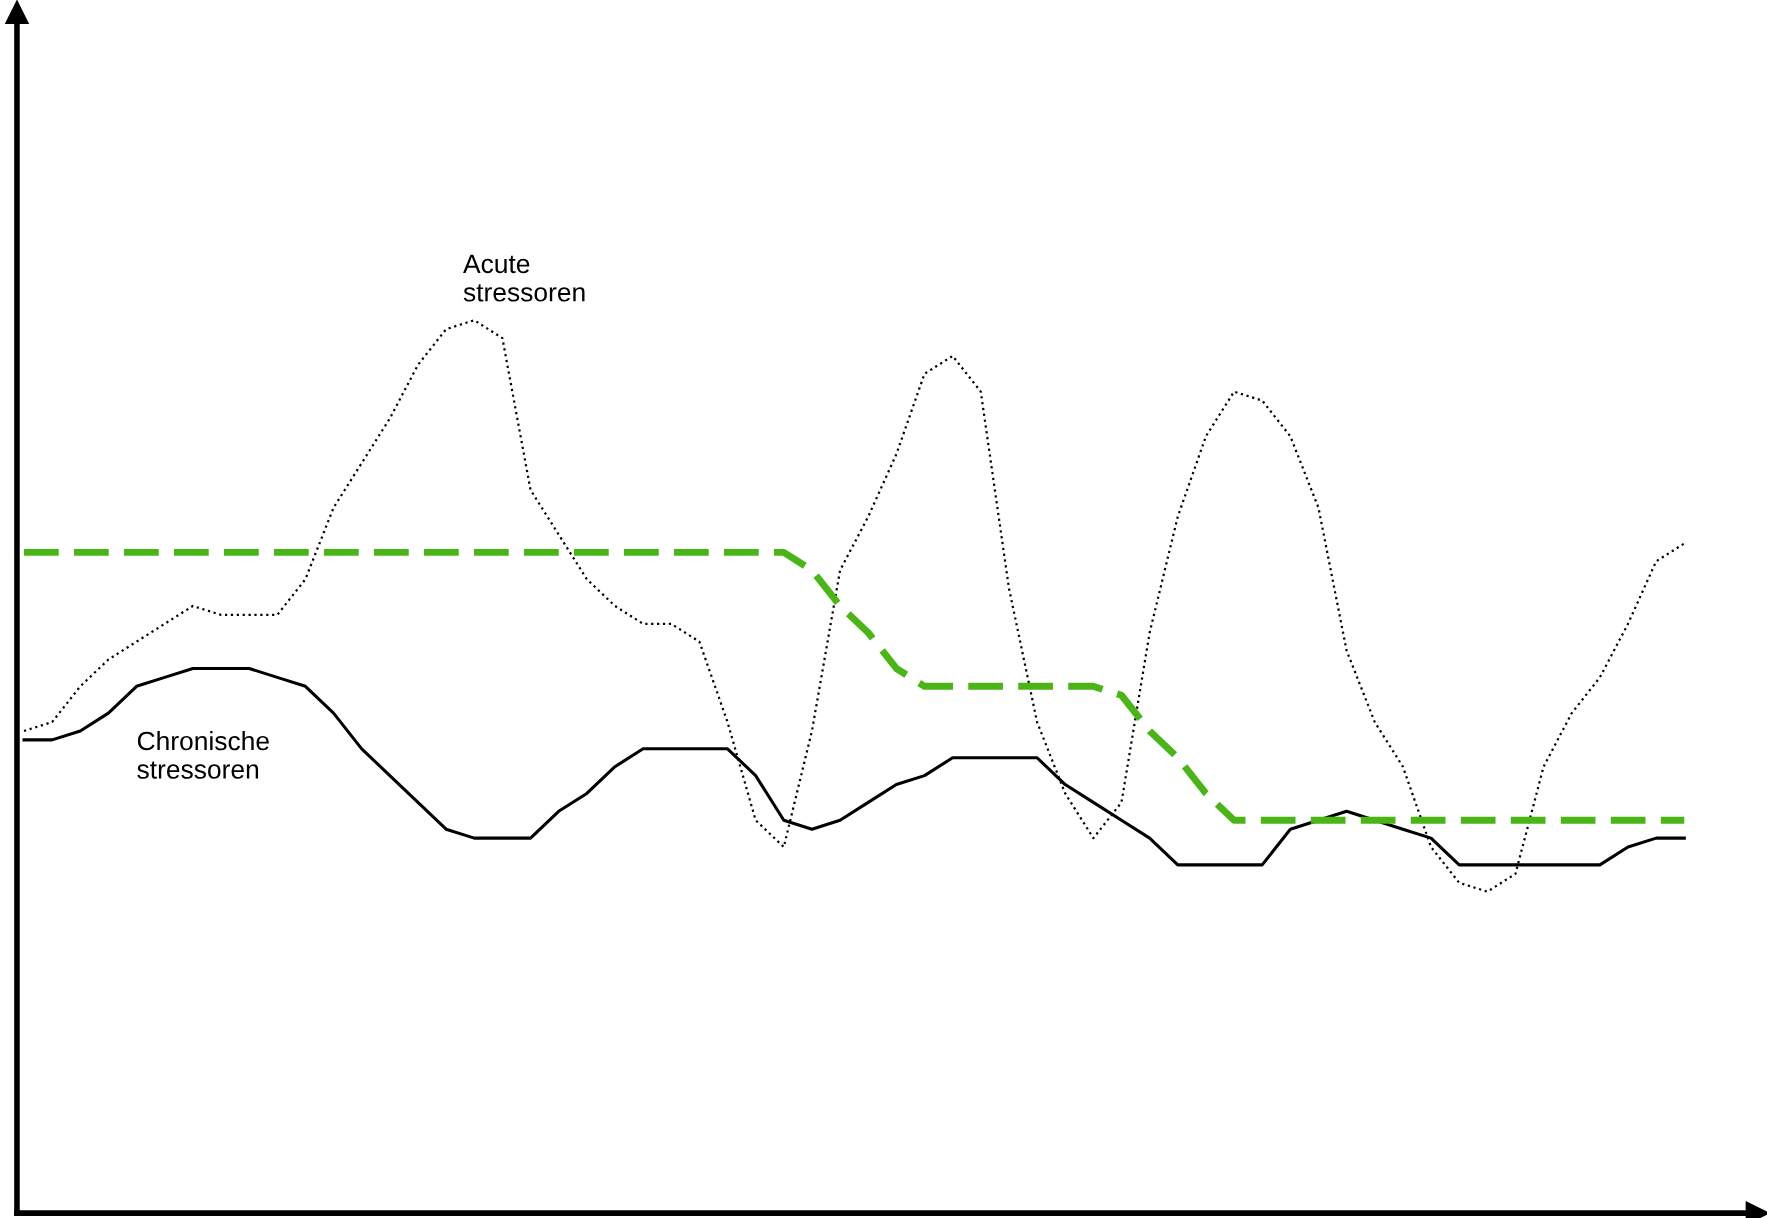  What do you see at coordinates (524, 278) in the screenshot?
I see `series-label: Acute stressoren` at bounding box center [524, 278].